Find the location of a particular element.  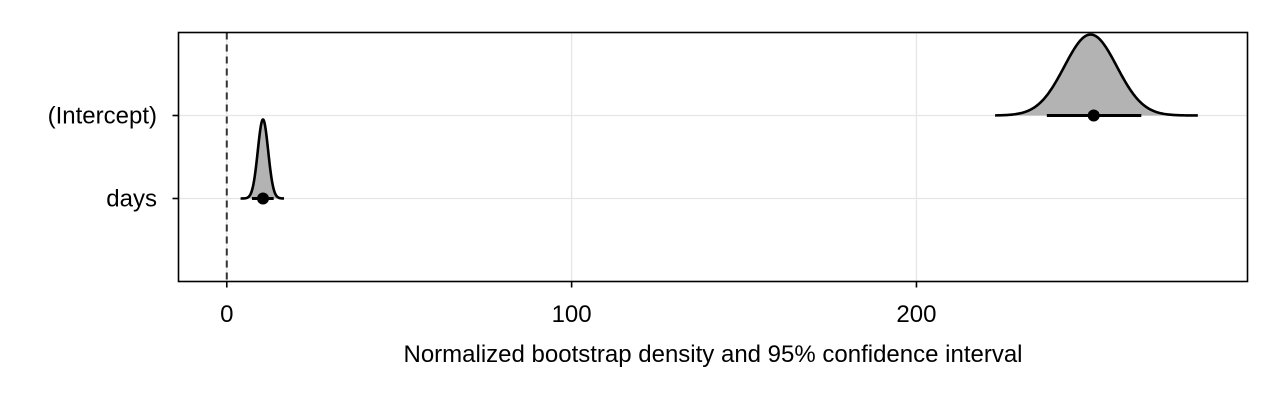

y-tick-label: (Intercept) is located at coordinates (102, 116).